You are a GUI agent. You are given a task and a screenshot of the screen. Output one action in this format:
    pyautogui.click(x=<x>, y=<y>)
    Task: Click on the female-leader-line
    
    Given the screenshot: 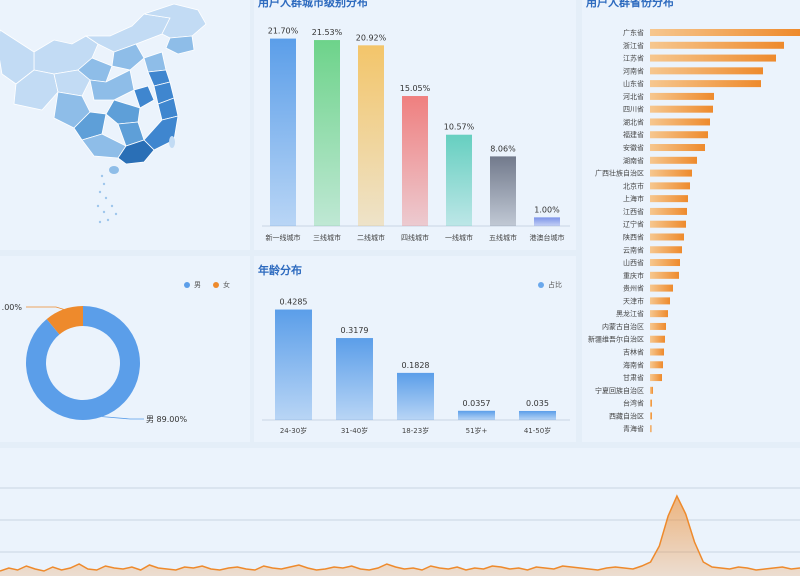 What is the action you would take?
    pyautogui.click(x=45, y=308)
    